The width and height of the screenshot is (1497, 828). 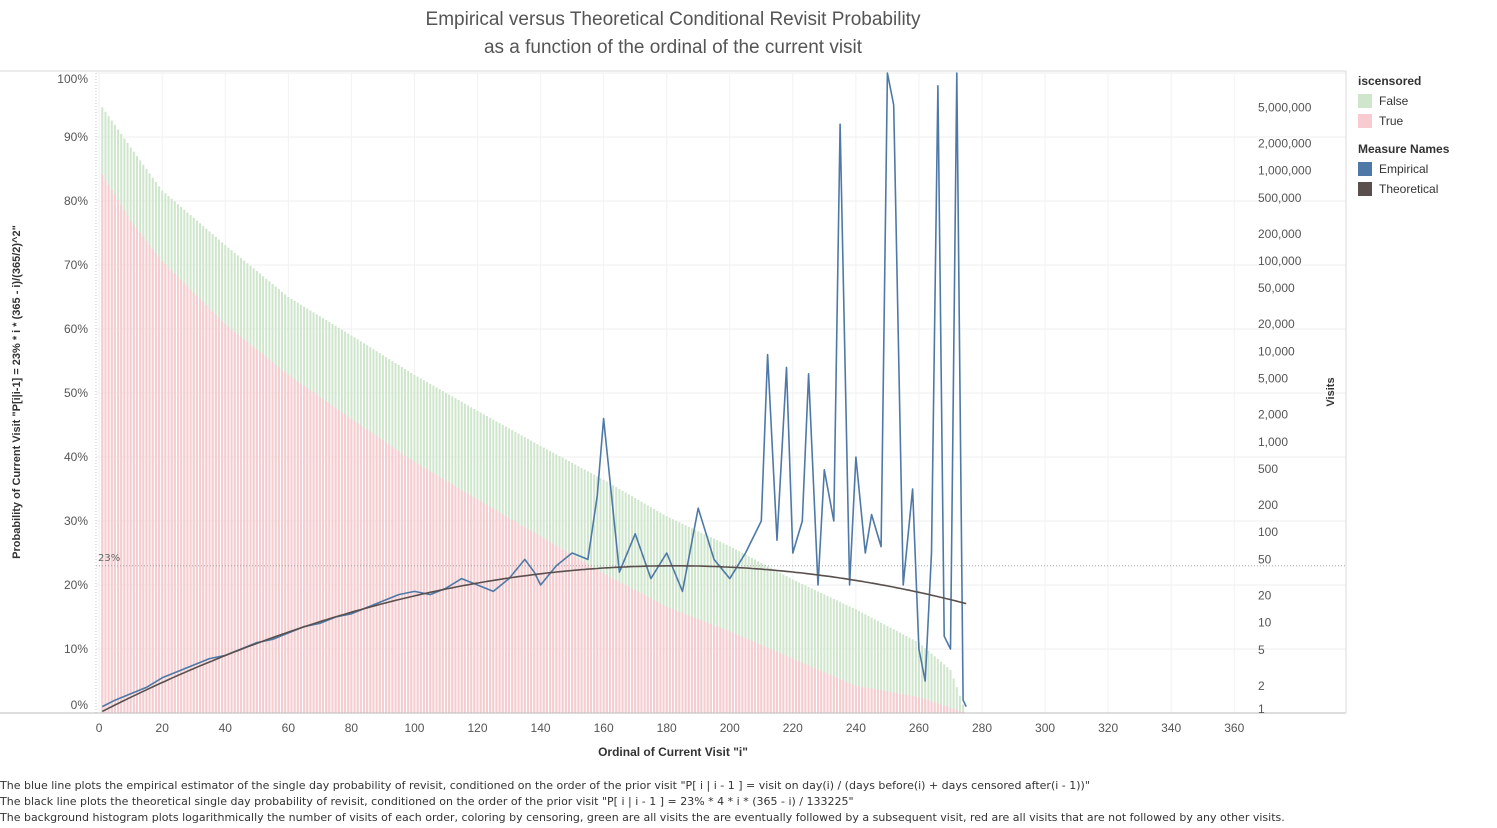 What do you see at coordinates (1403, 189) in the screenshot?
I see `legend-item-theoretical: Theoretical` at bounding box center [1403, 189].